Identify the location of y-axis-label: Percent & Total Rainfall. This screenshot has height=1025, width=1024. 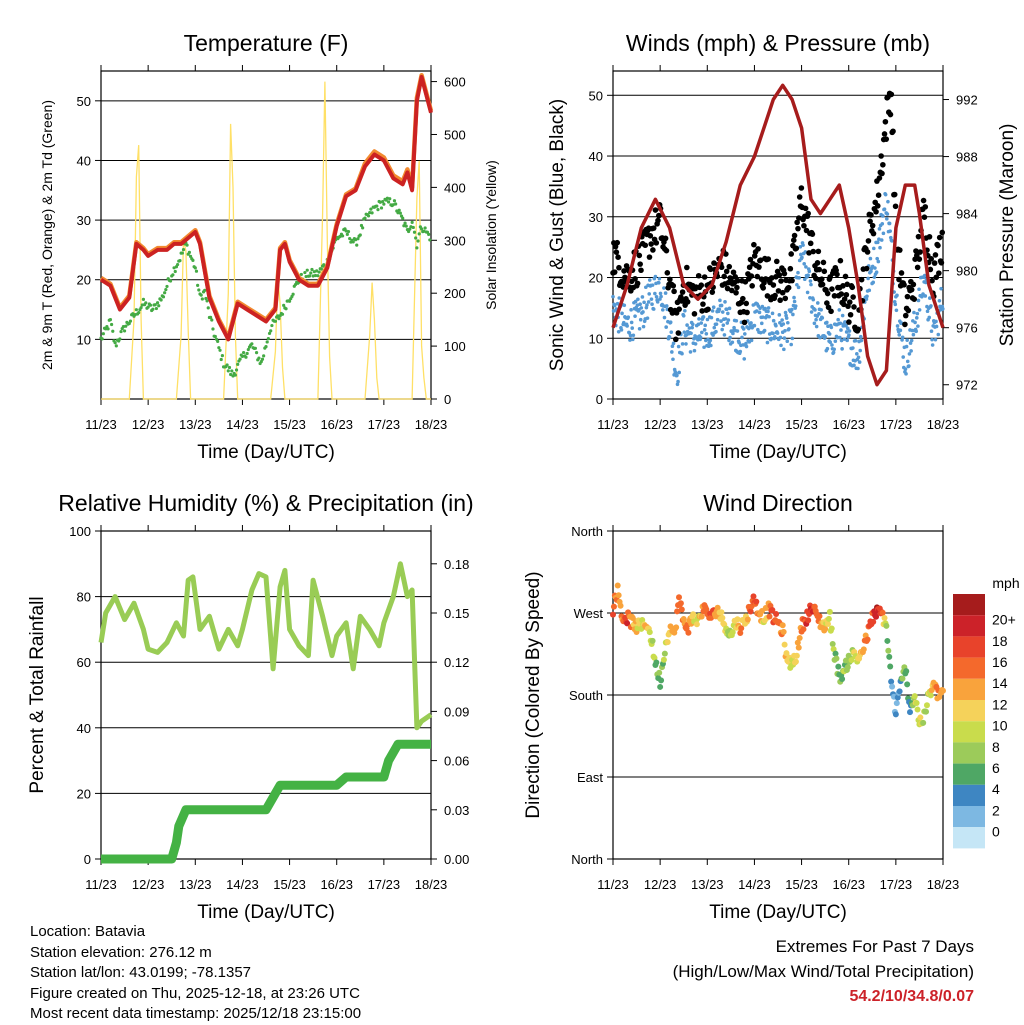
(37, 694).